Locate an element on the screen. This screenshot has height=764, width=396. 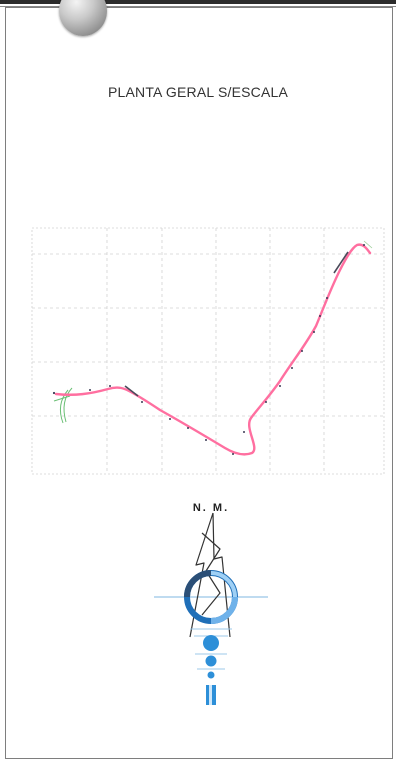
north-compass-ring is located at coordinates (211, 597).